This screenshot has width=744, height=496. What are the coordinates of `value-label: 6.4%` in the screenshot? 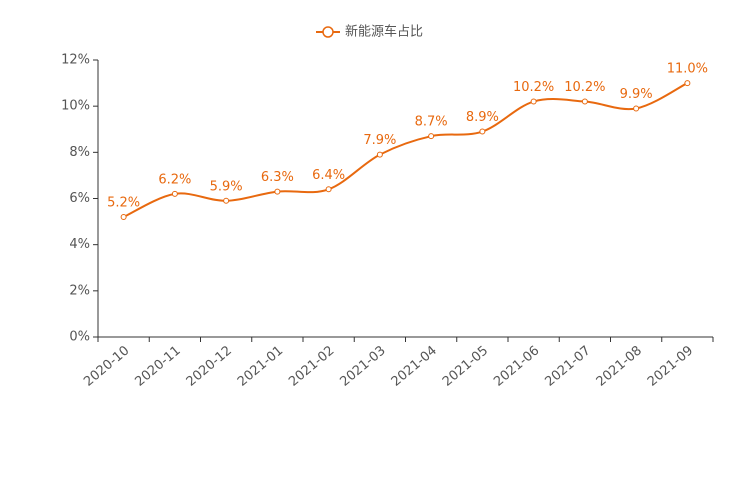 It's located at (328, 175).